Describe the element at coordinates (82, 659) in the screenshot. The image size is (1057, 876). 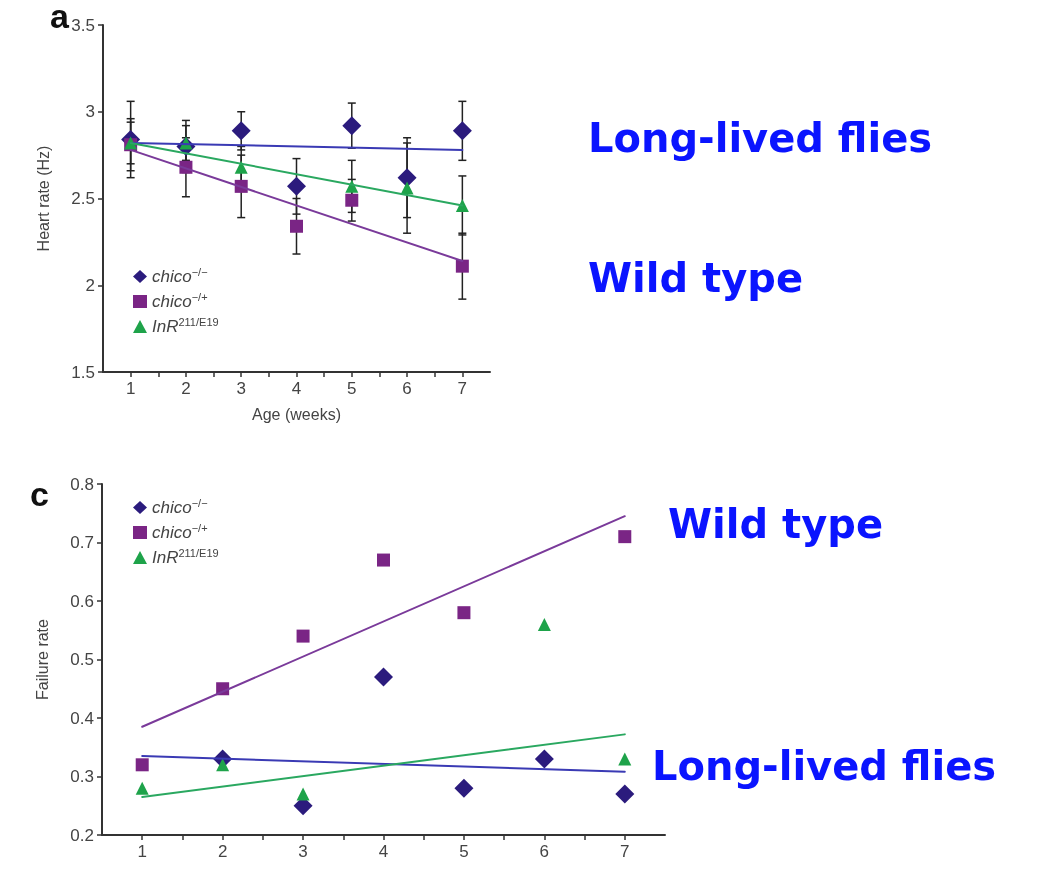
I see `y-tick-label: 0.5` at that location.